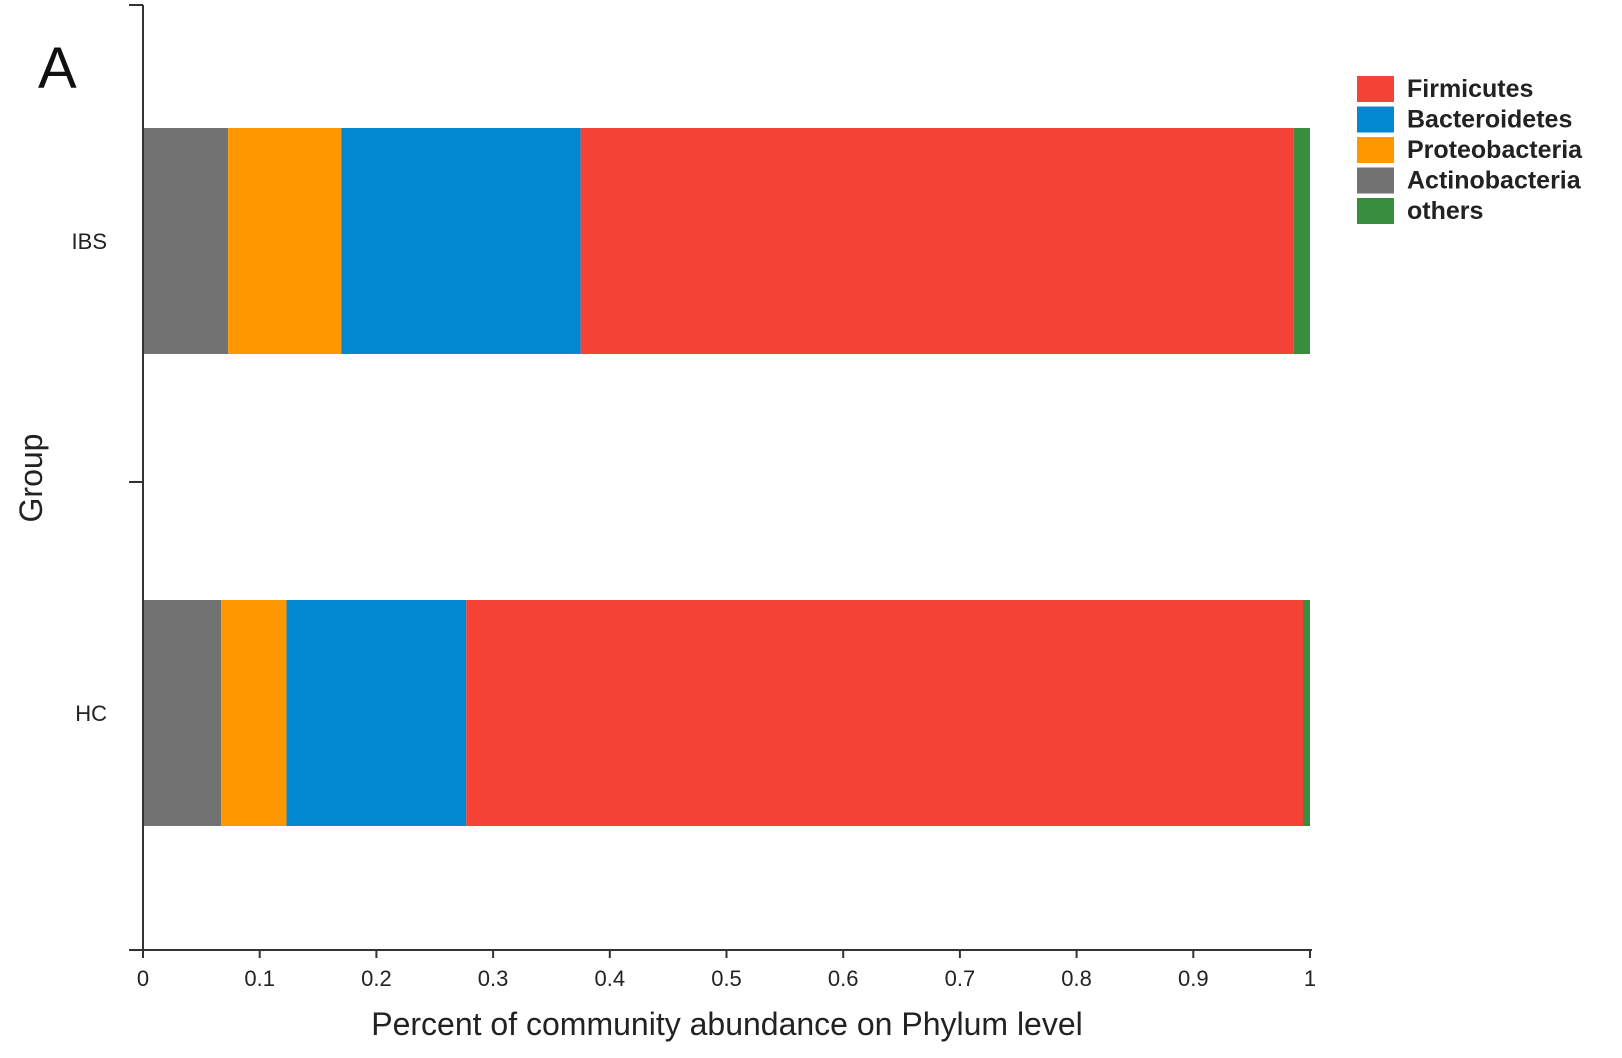  What do you see at coordinates (1375, 211) in the screenshot?
I see `legend-swatch-others` at bounding box center [1375, 211].